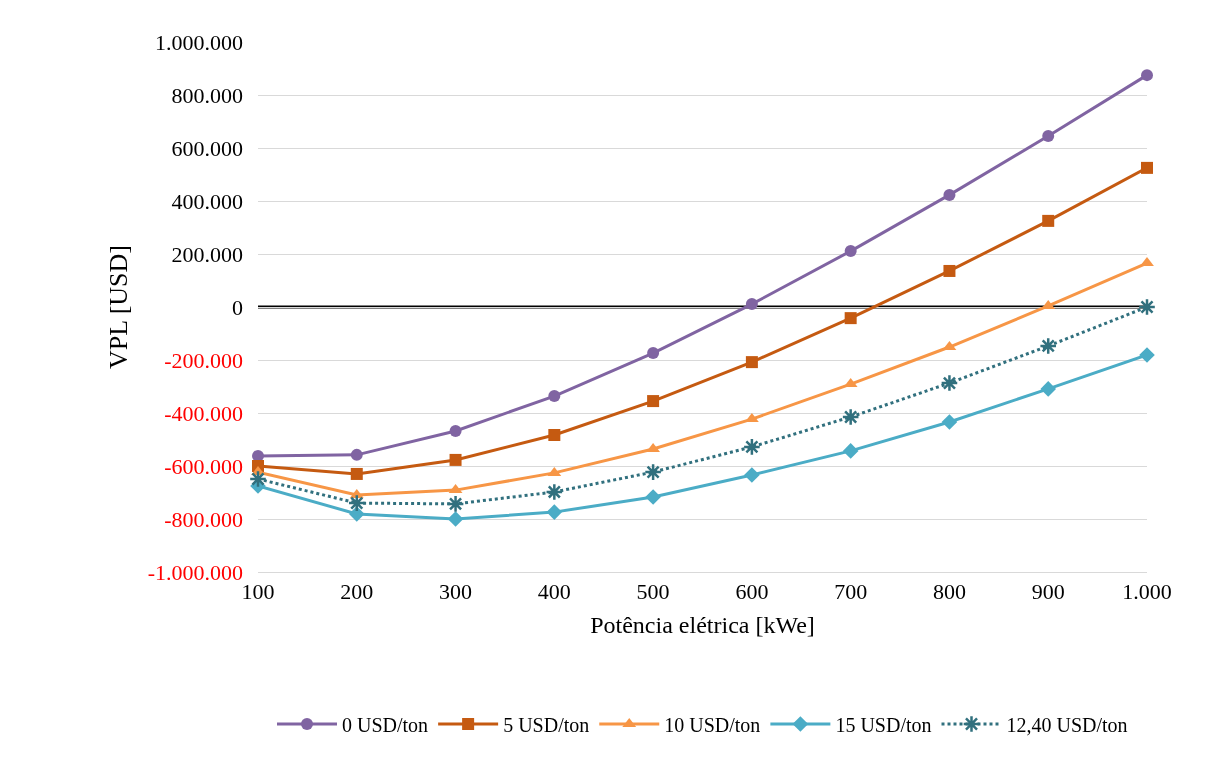  What do you see at coordinates (199, 42) in the screenshot?
I see `y-tick-label: 1.000.000` at bounding box center [199, 42].